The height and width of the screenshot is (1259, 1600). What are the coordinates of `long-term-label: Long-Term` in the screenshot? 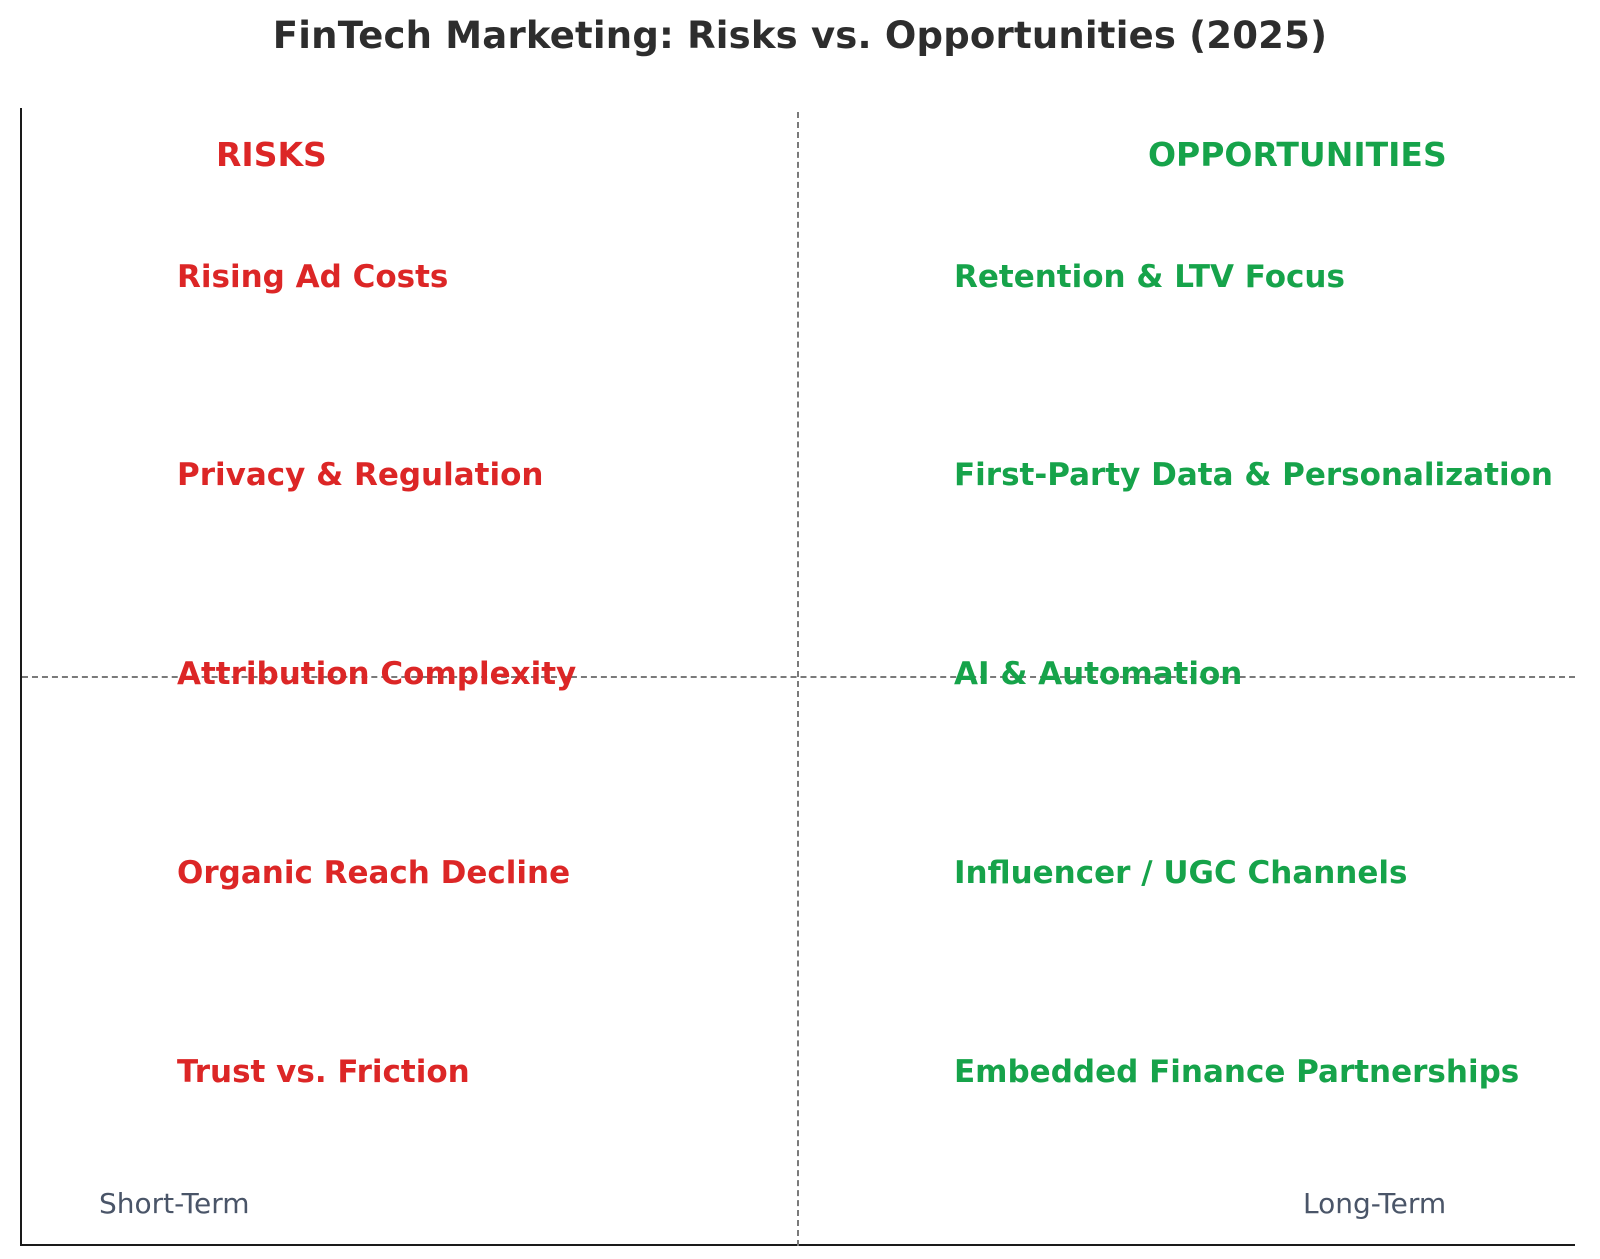 It's located at (1375, 1203).